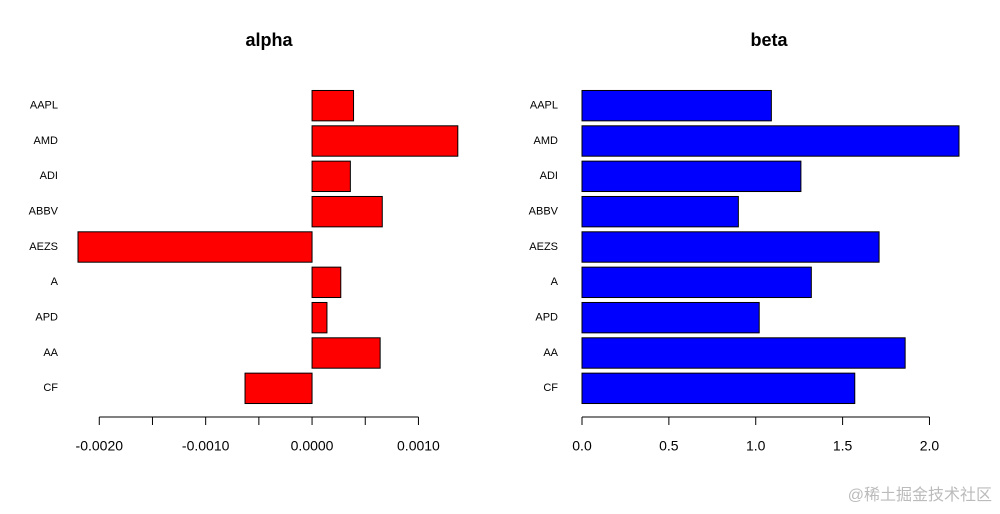 The image size is (1000, 514). I want to click on x-tick-label: 1.0, so click(756, 446).